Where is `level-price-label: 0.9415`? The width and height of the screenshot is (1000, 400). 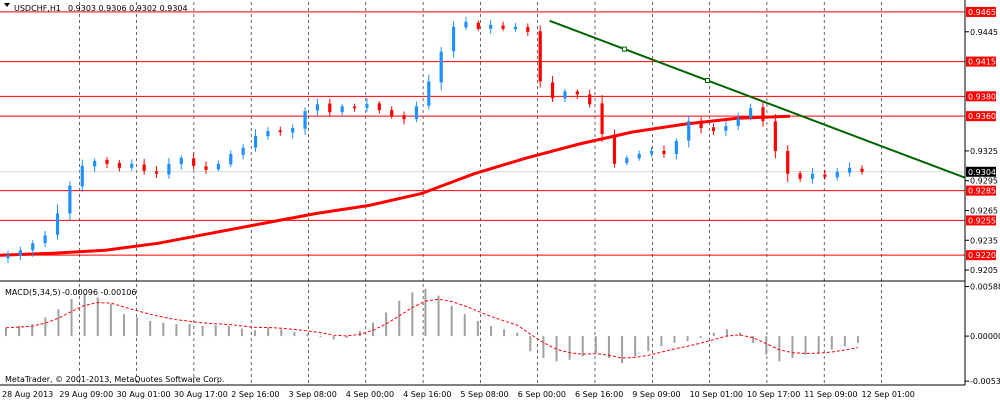 level-price-label: 0.9415 is located at coordinates (982, 62).